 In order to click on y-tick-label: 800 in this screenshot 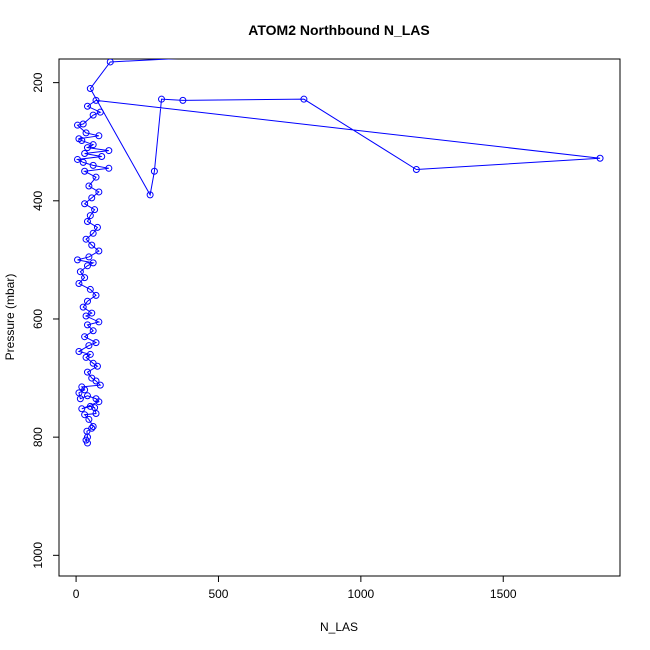, I will do `click(38, 437)`.